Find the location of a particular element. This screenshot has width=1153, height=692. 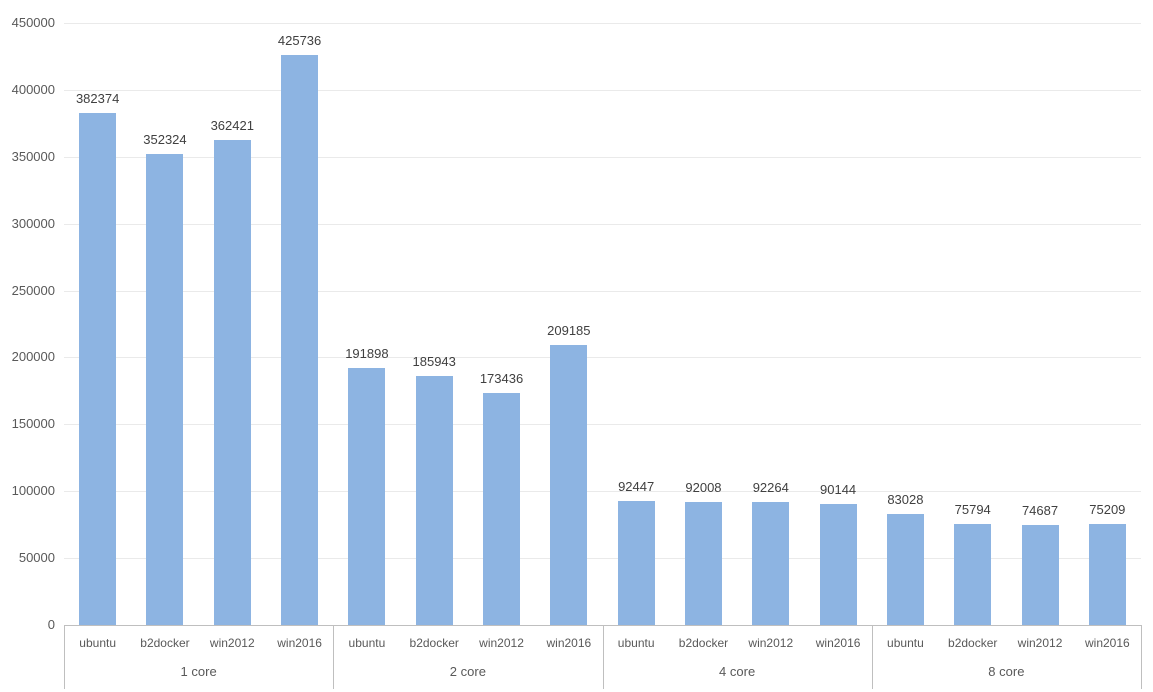

bar-value-label: 173436 is located at coordinates (501, 378).